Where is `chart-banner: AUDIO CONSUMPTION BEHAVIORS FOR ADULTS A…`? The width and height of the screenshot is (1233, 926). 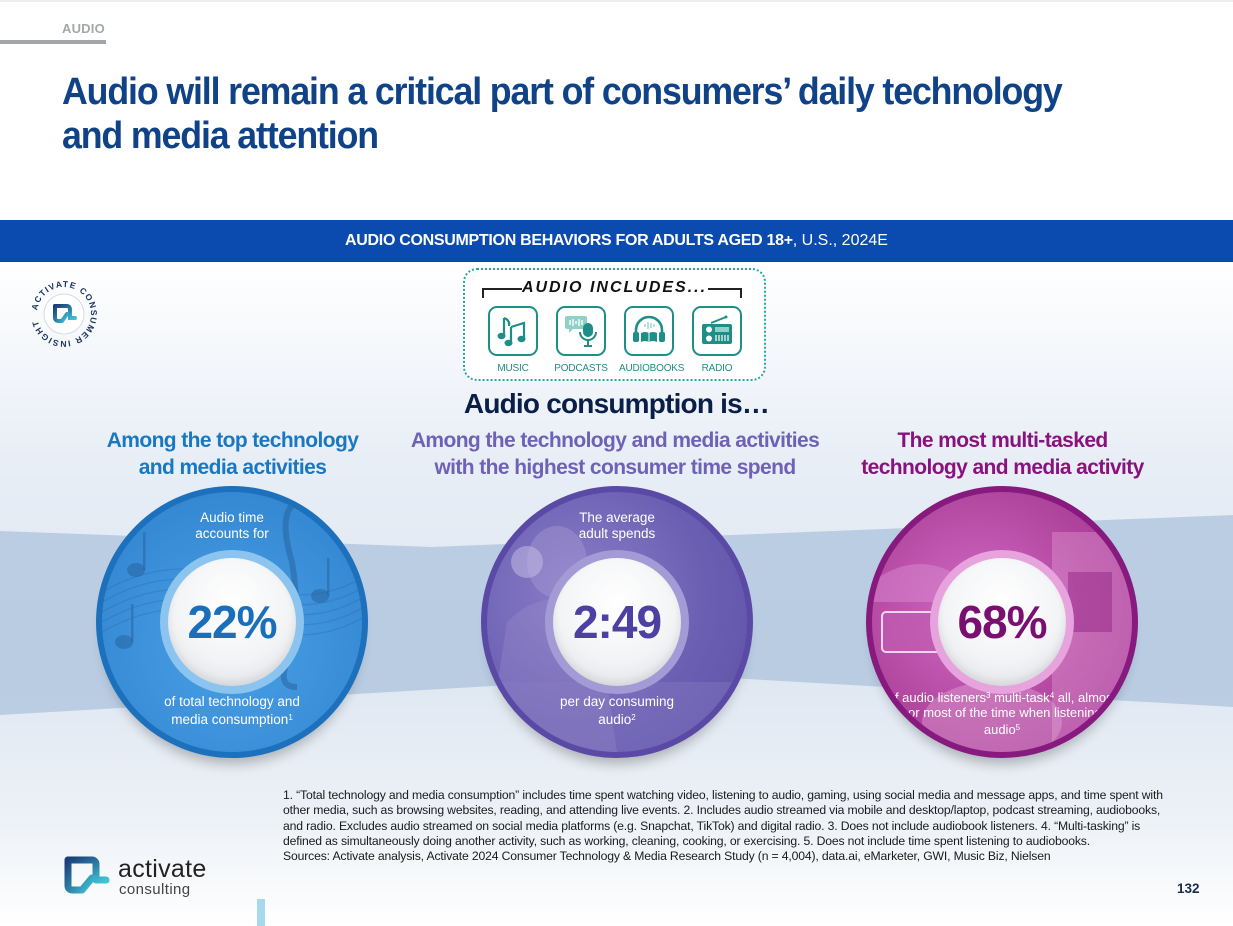 chart-banner: AUDIO CONSUMPTION BEHAVIORS FOR ADULTS A… is located at coordinates (616, 241).